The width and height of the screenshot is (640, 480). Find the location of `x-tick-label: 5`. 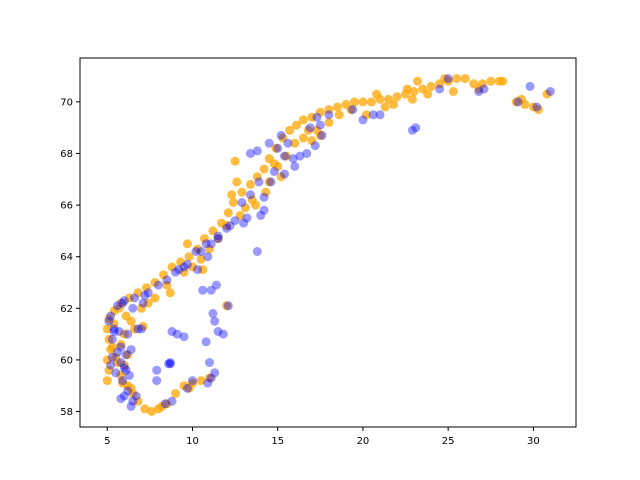

x-tick-label: 5 is located at coordinates (107, 441).